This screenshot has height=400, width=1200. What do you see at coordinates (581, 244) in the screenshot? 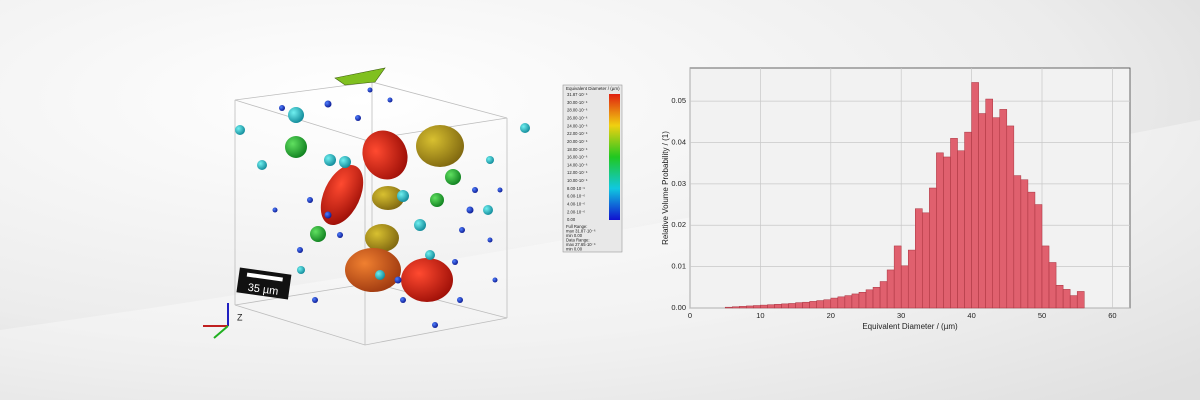
I see `colorbar-note: max 27.65·10⁻⁶` at bounding box center [581, 244].